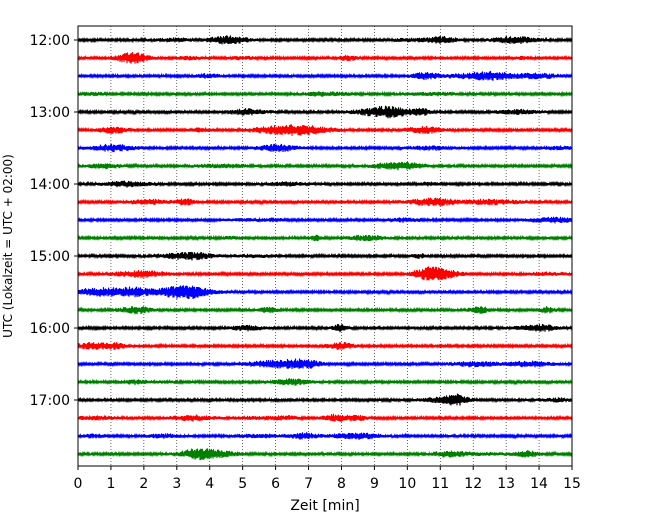 This screenshot has height=520, width=650. What do you see at coordinates (506, 484) in the screenshot?
I see `x-tick-label: 13` at bounding box center [506, 484].